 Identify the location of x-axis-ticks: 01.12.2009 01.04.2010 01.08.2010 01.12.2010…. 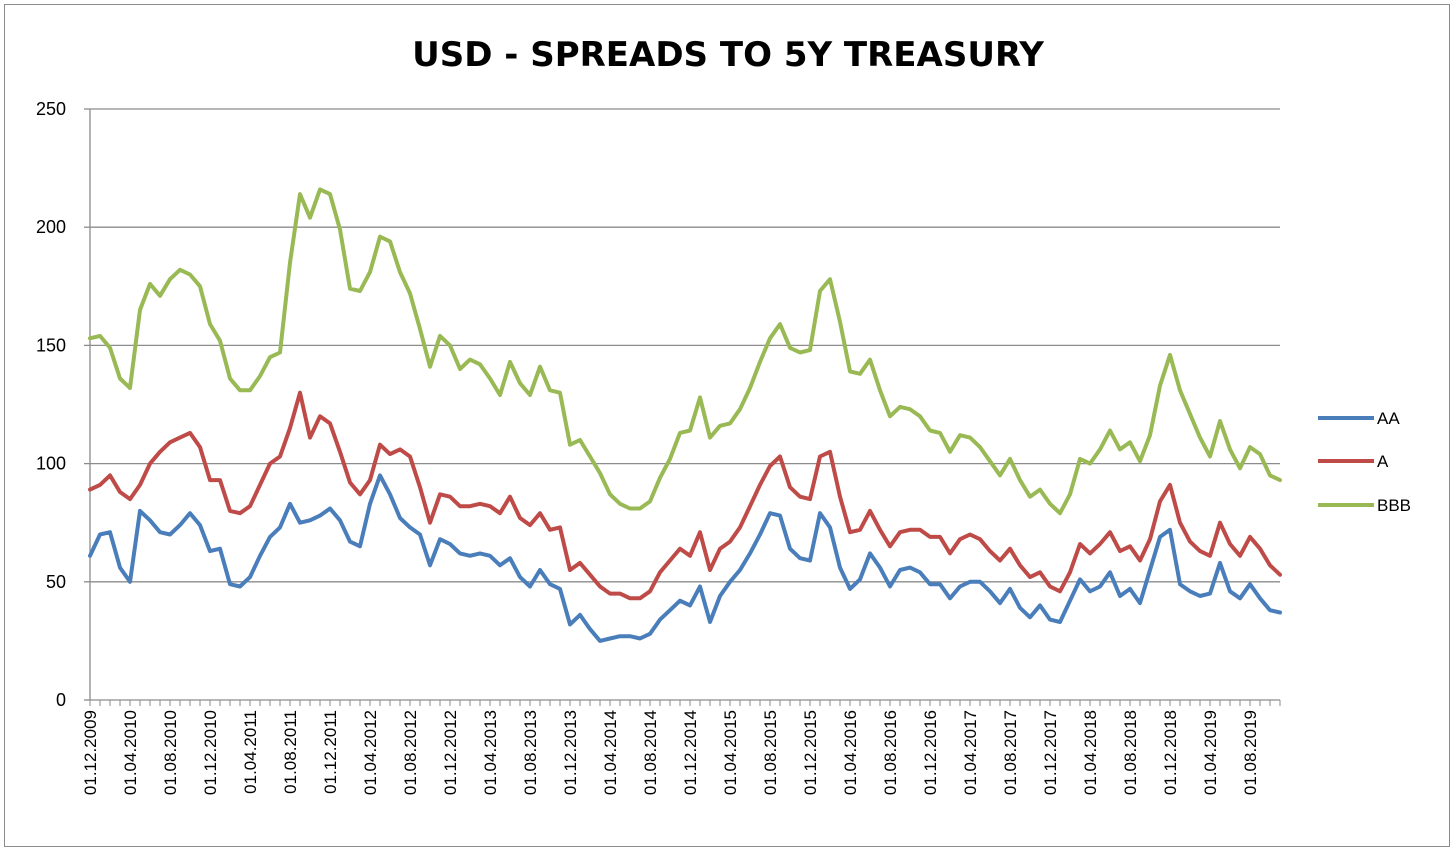
(681, 747).